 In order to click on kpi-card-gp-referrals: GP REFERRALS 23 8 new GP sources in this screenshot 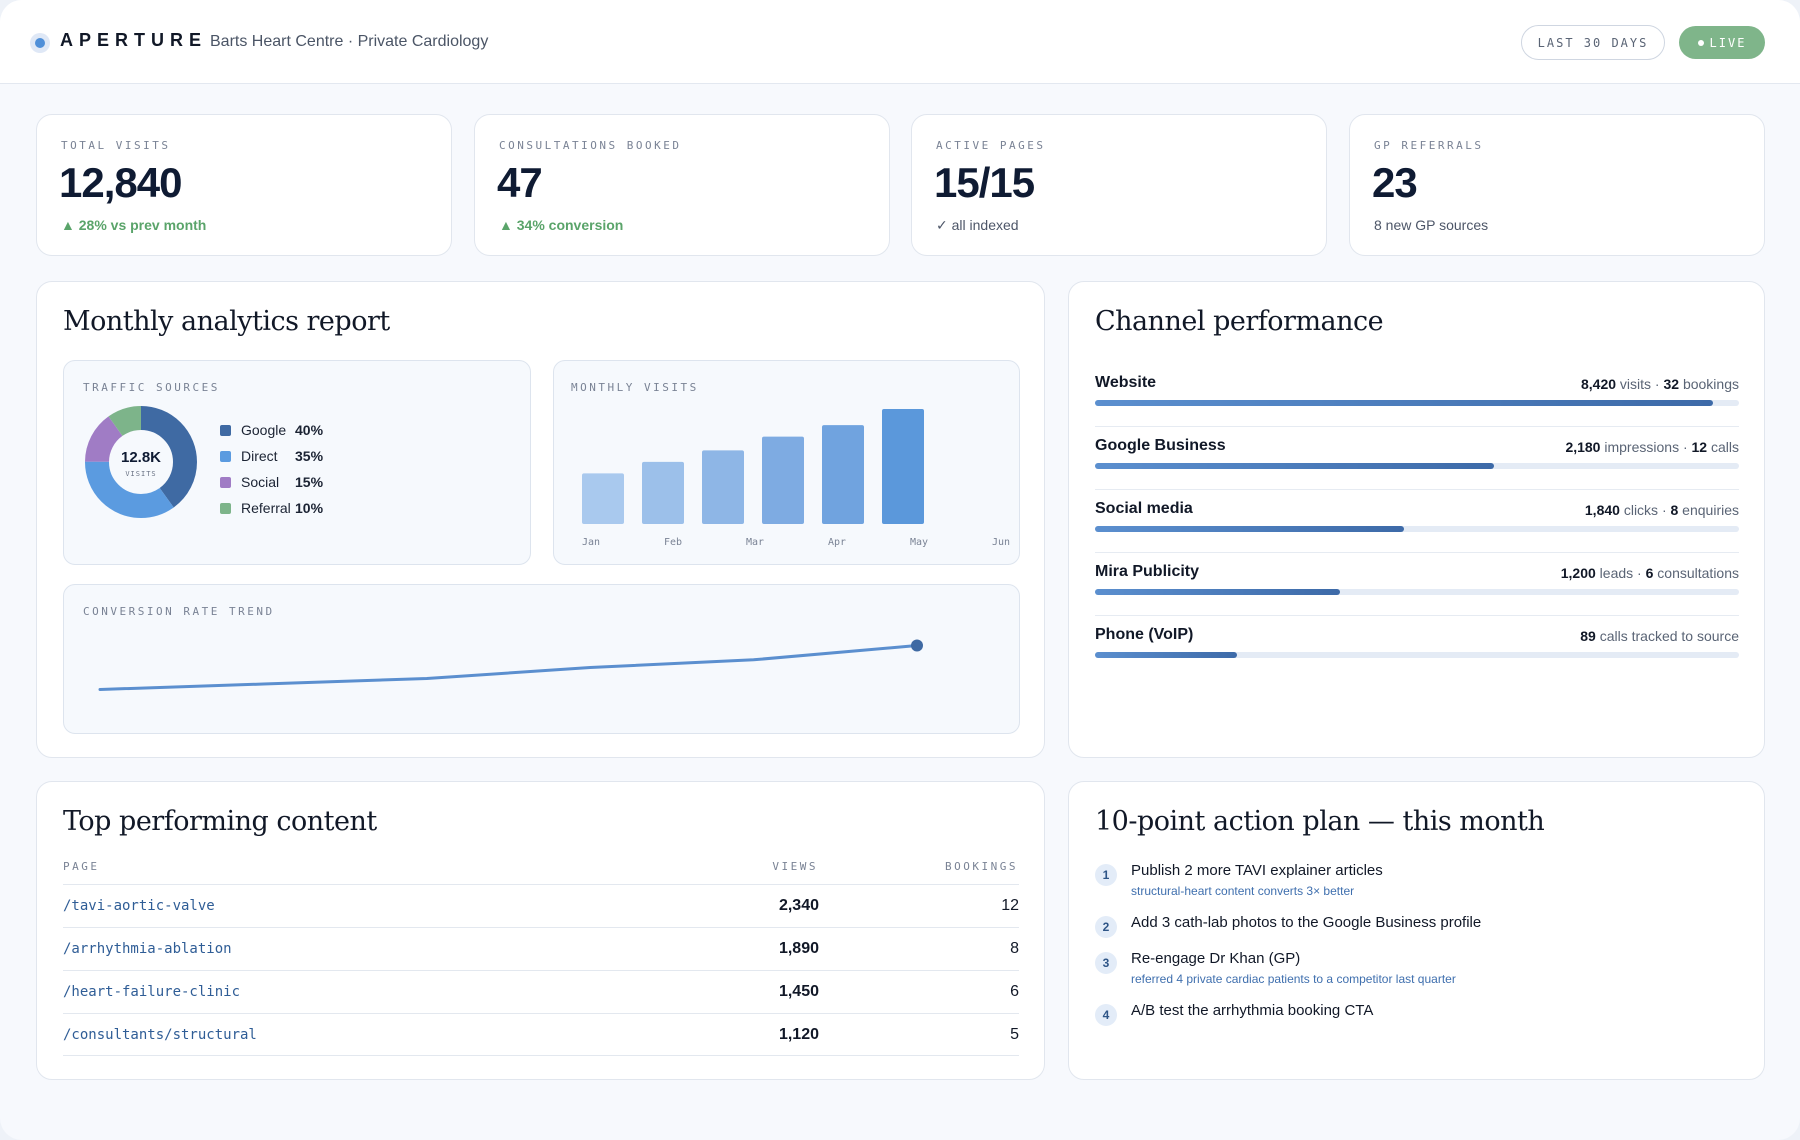, I will do `click(1557, 185)`.